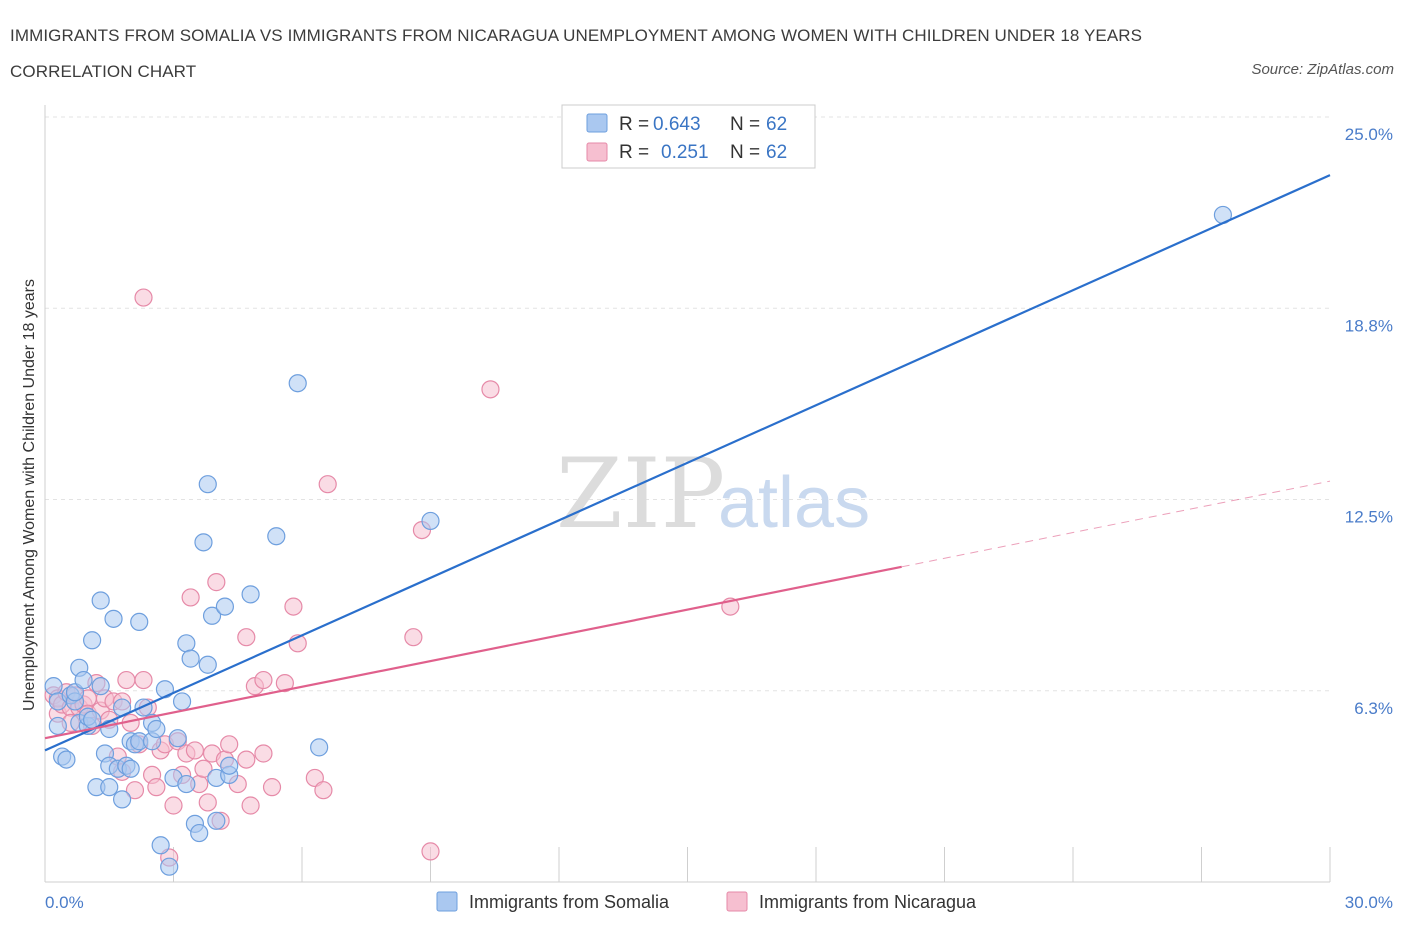 This screenshot has width=1406, height=930. I want to click on watermark: ZIP atlas, so click(713, 494).